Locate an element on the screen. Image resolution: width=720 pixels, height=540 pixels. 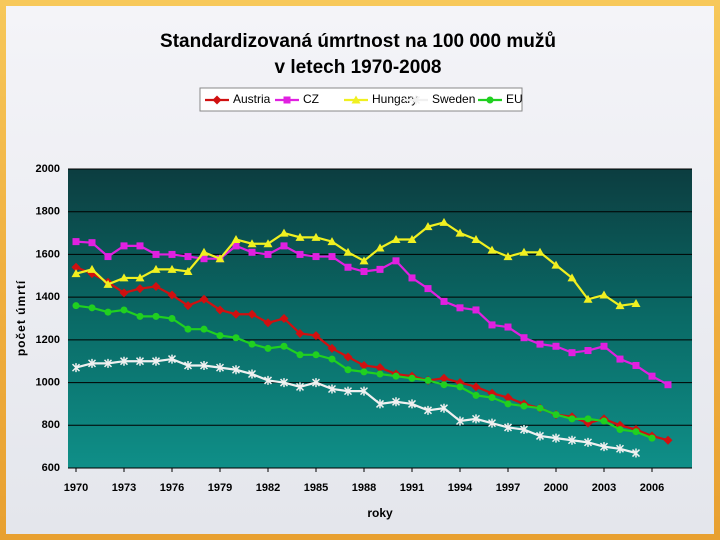
x-tick-label: 2000 is located at coordinates (556, 488).